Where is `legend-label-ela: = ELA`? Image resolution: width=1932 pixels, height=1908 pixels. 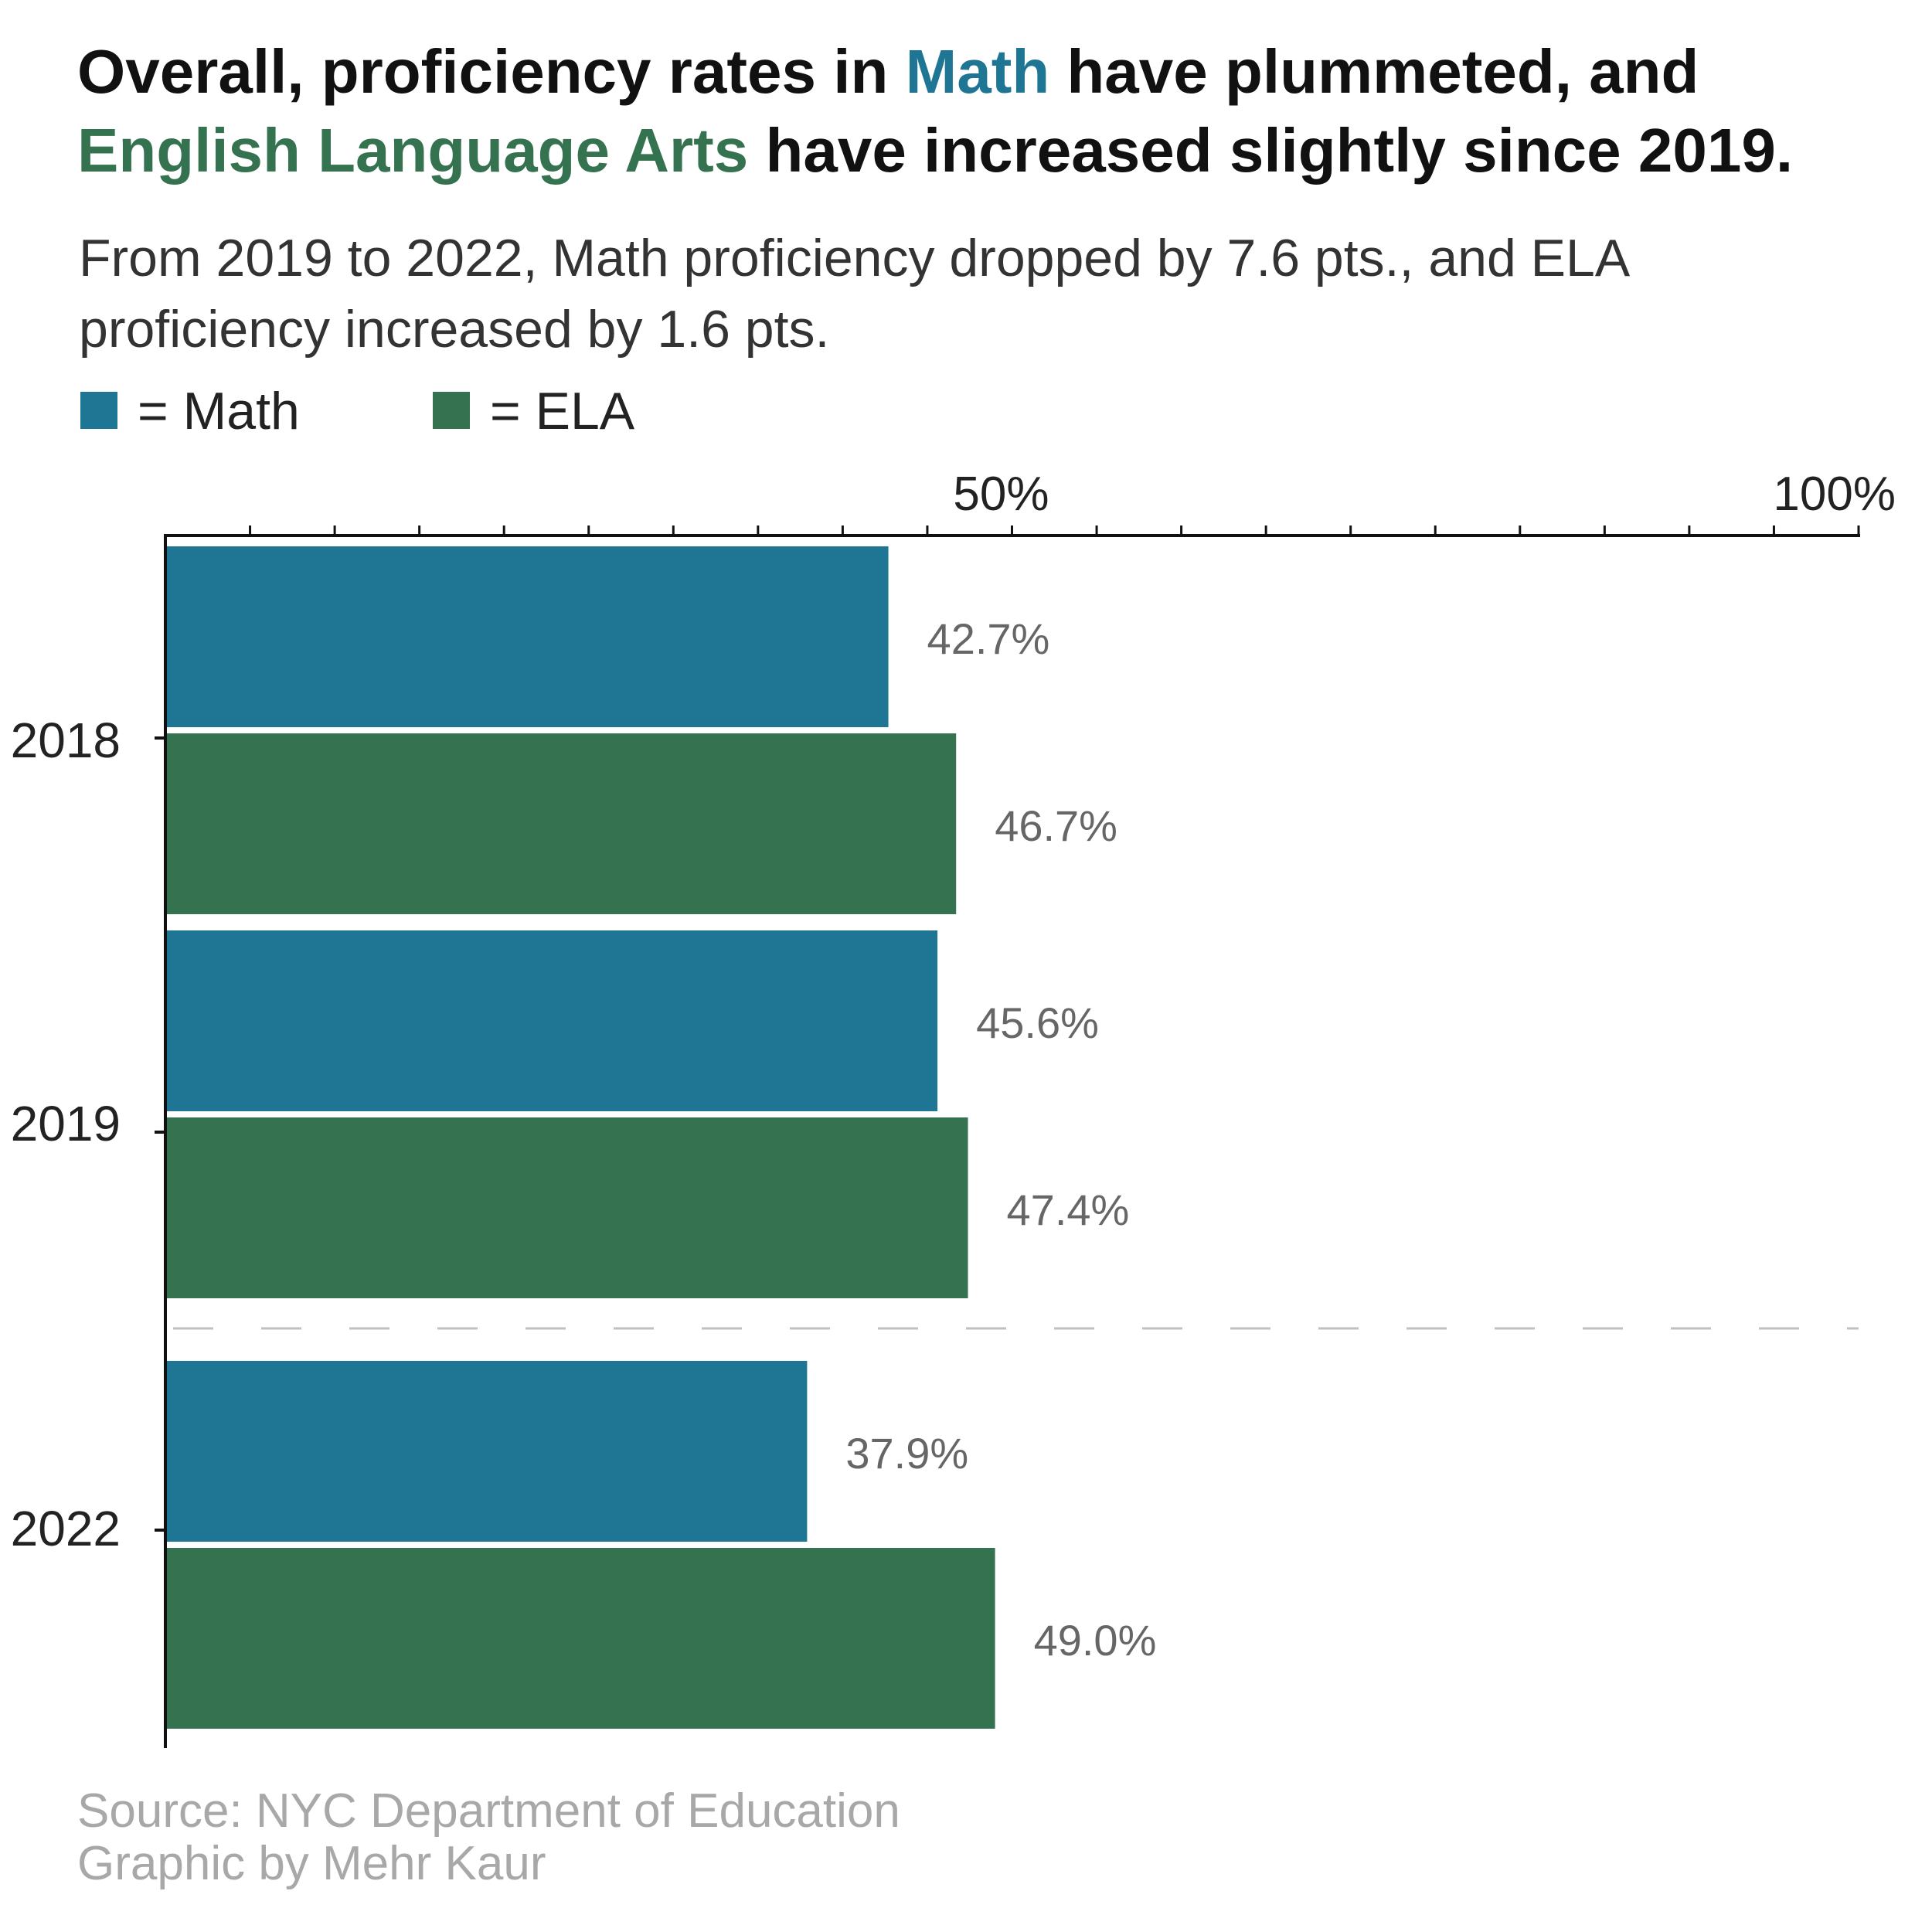
legend-label-ela: = ELA is located at coordinates (563, 411).